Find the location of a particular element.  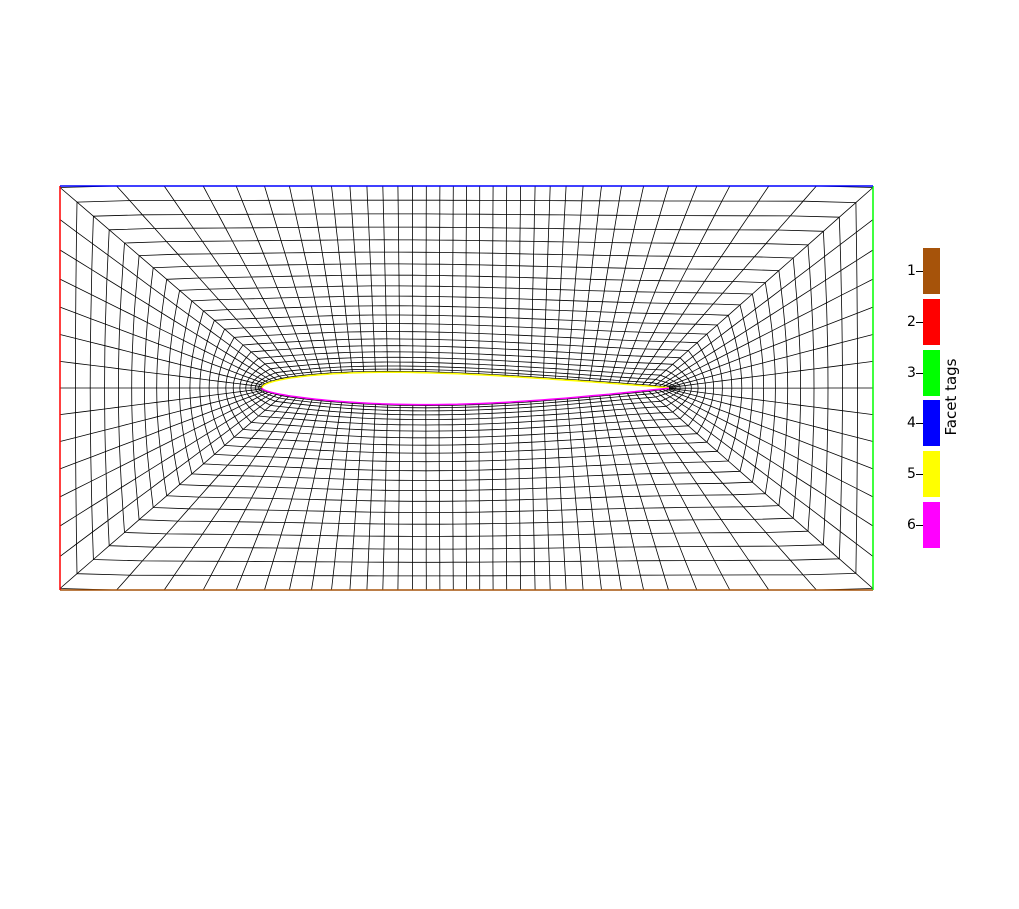

legend-label-6: 6 is located at coordinates (911, 525).